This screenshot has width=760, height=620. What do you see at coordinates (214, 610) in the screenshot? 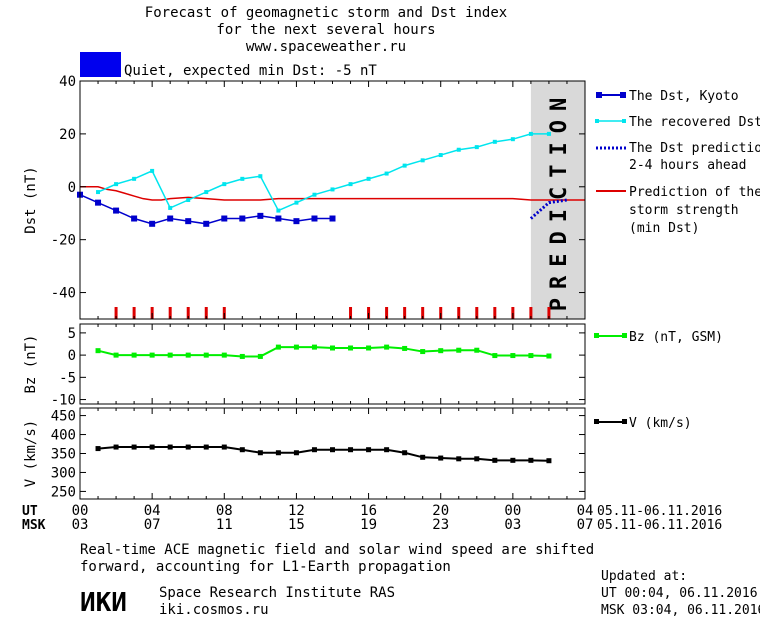
I see `institute-url: iki.cosmos.ru` at bounding box center [214, 610].